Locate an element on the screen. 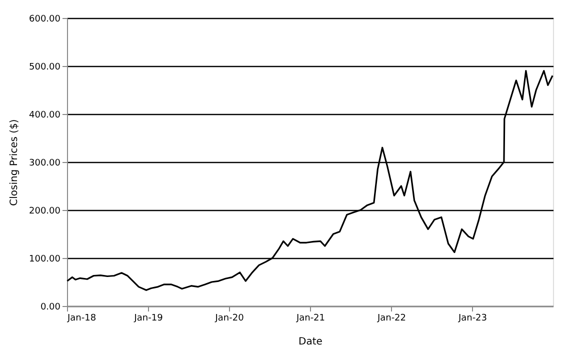  y-tick-label: 600.00 is located at coordinates (45, 19).